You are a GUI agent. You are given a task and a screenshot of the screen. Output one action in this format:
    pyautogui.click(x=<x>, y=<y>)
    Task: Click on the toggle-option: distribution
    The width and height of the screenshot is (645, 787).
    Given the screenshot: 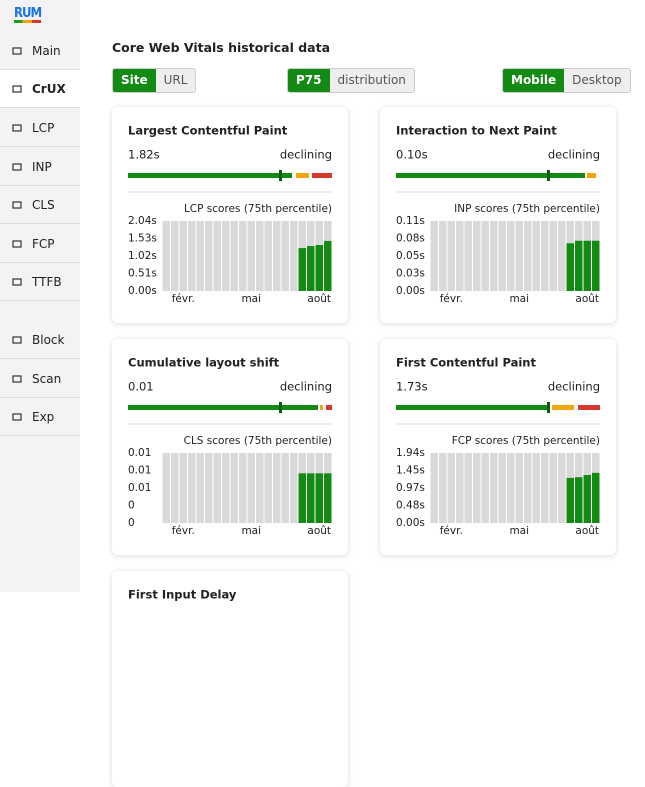 What is the action you would take?
    pyautogui.click(x=371, y=80)
    